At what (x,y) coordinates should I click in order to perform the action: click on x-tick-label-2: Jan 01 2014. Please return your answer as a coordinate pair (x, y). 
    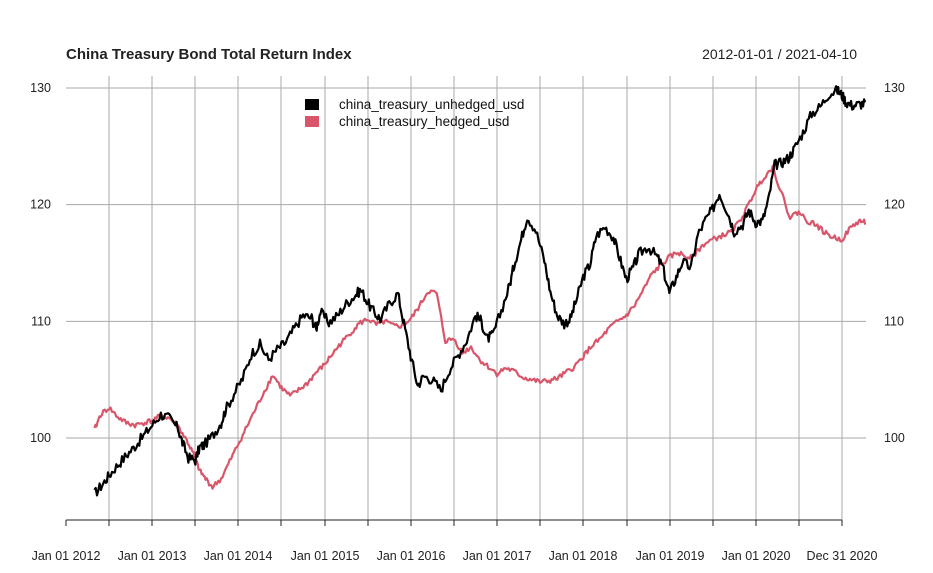
    Looking at the image, I should click on (238, 556).